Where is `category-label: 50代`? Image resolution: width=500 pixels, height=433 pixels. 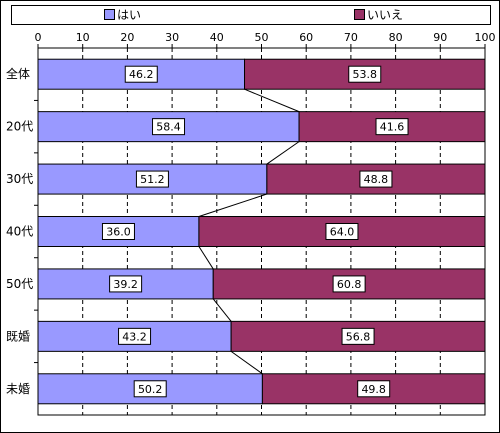 category-label: 50代 is located at coordinates (19, 284).